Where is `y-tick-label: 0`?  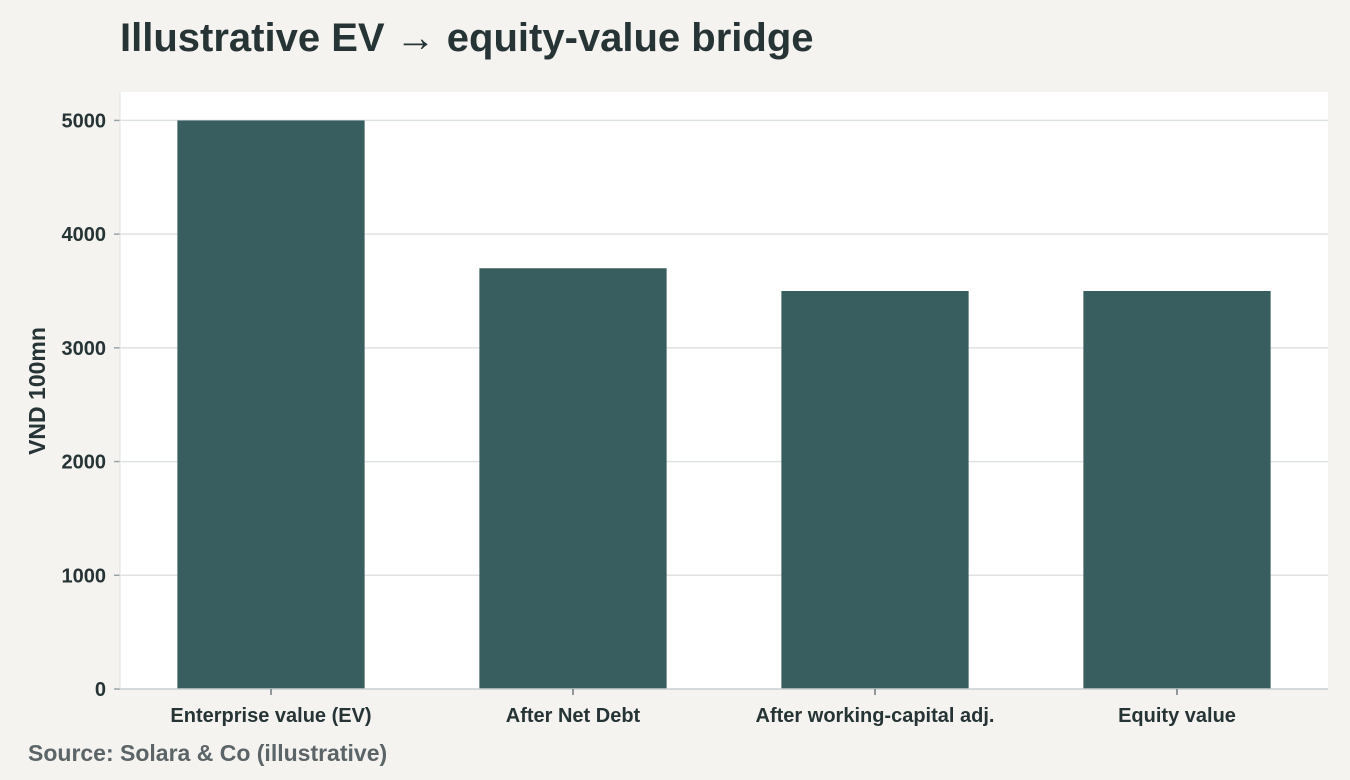 y-tick-label: 0 is located at coordinates (100, 690).